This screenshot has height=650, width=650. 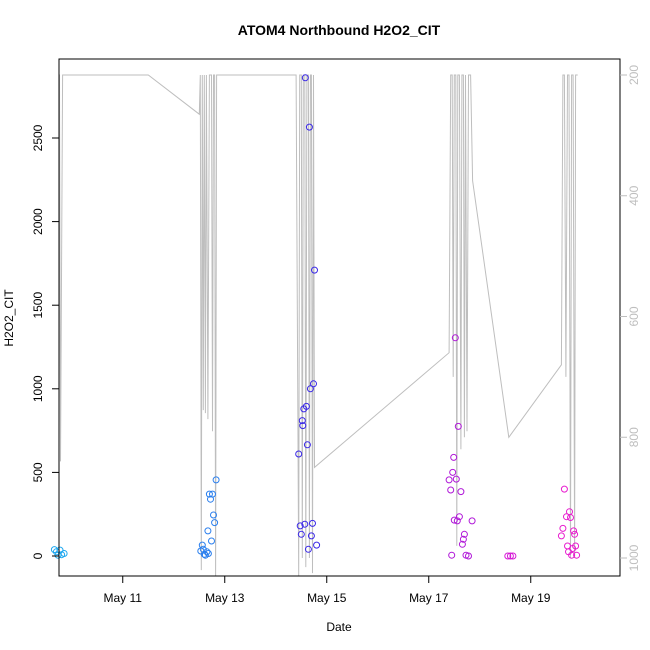 I want to click on x-axis-label: Date, so click(x=339, y=627).